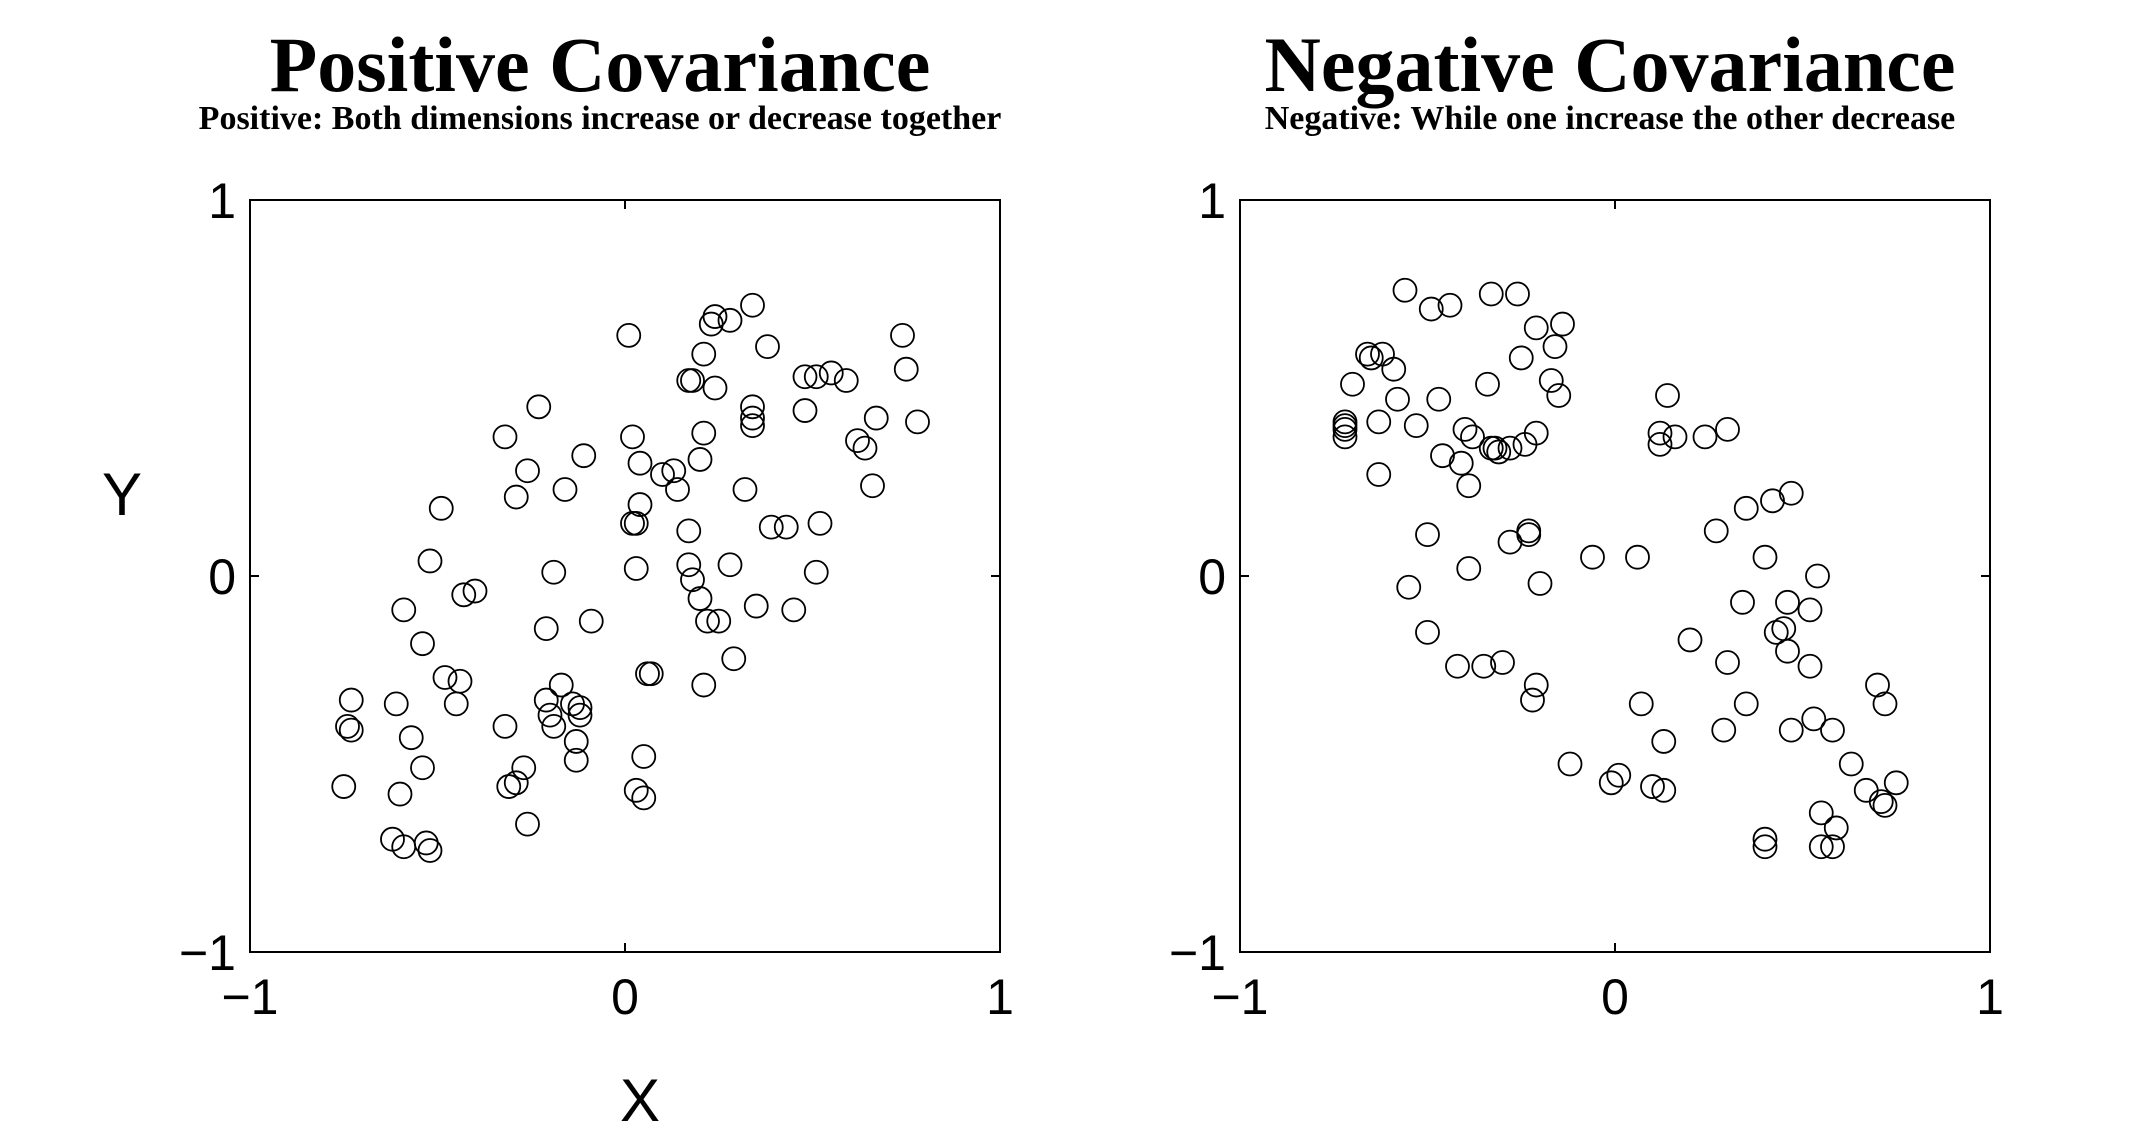 This screenshot has height=1144, width=2132. Describe the element at coordinates (600, 64) in the screenshot. I see `chart-title-positive: Positive Covariance` at that location.